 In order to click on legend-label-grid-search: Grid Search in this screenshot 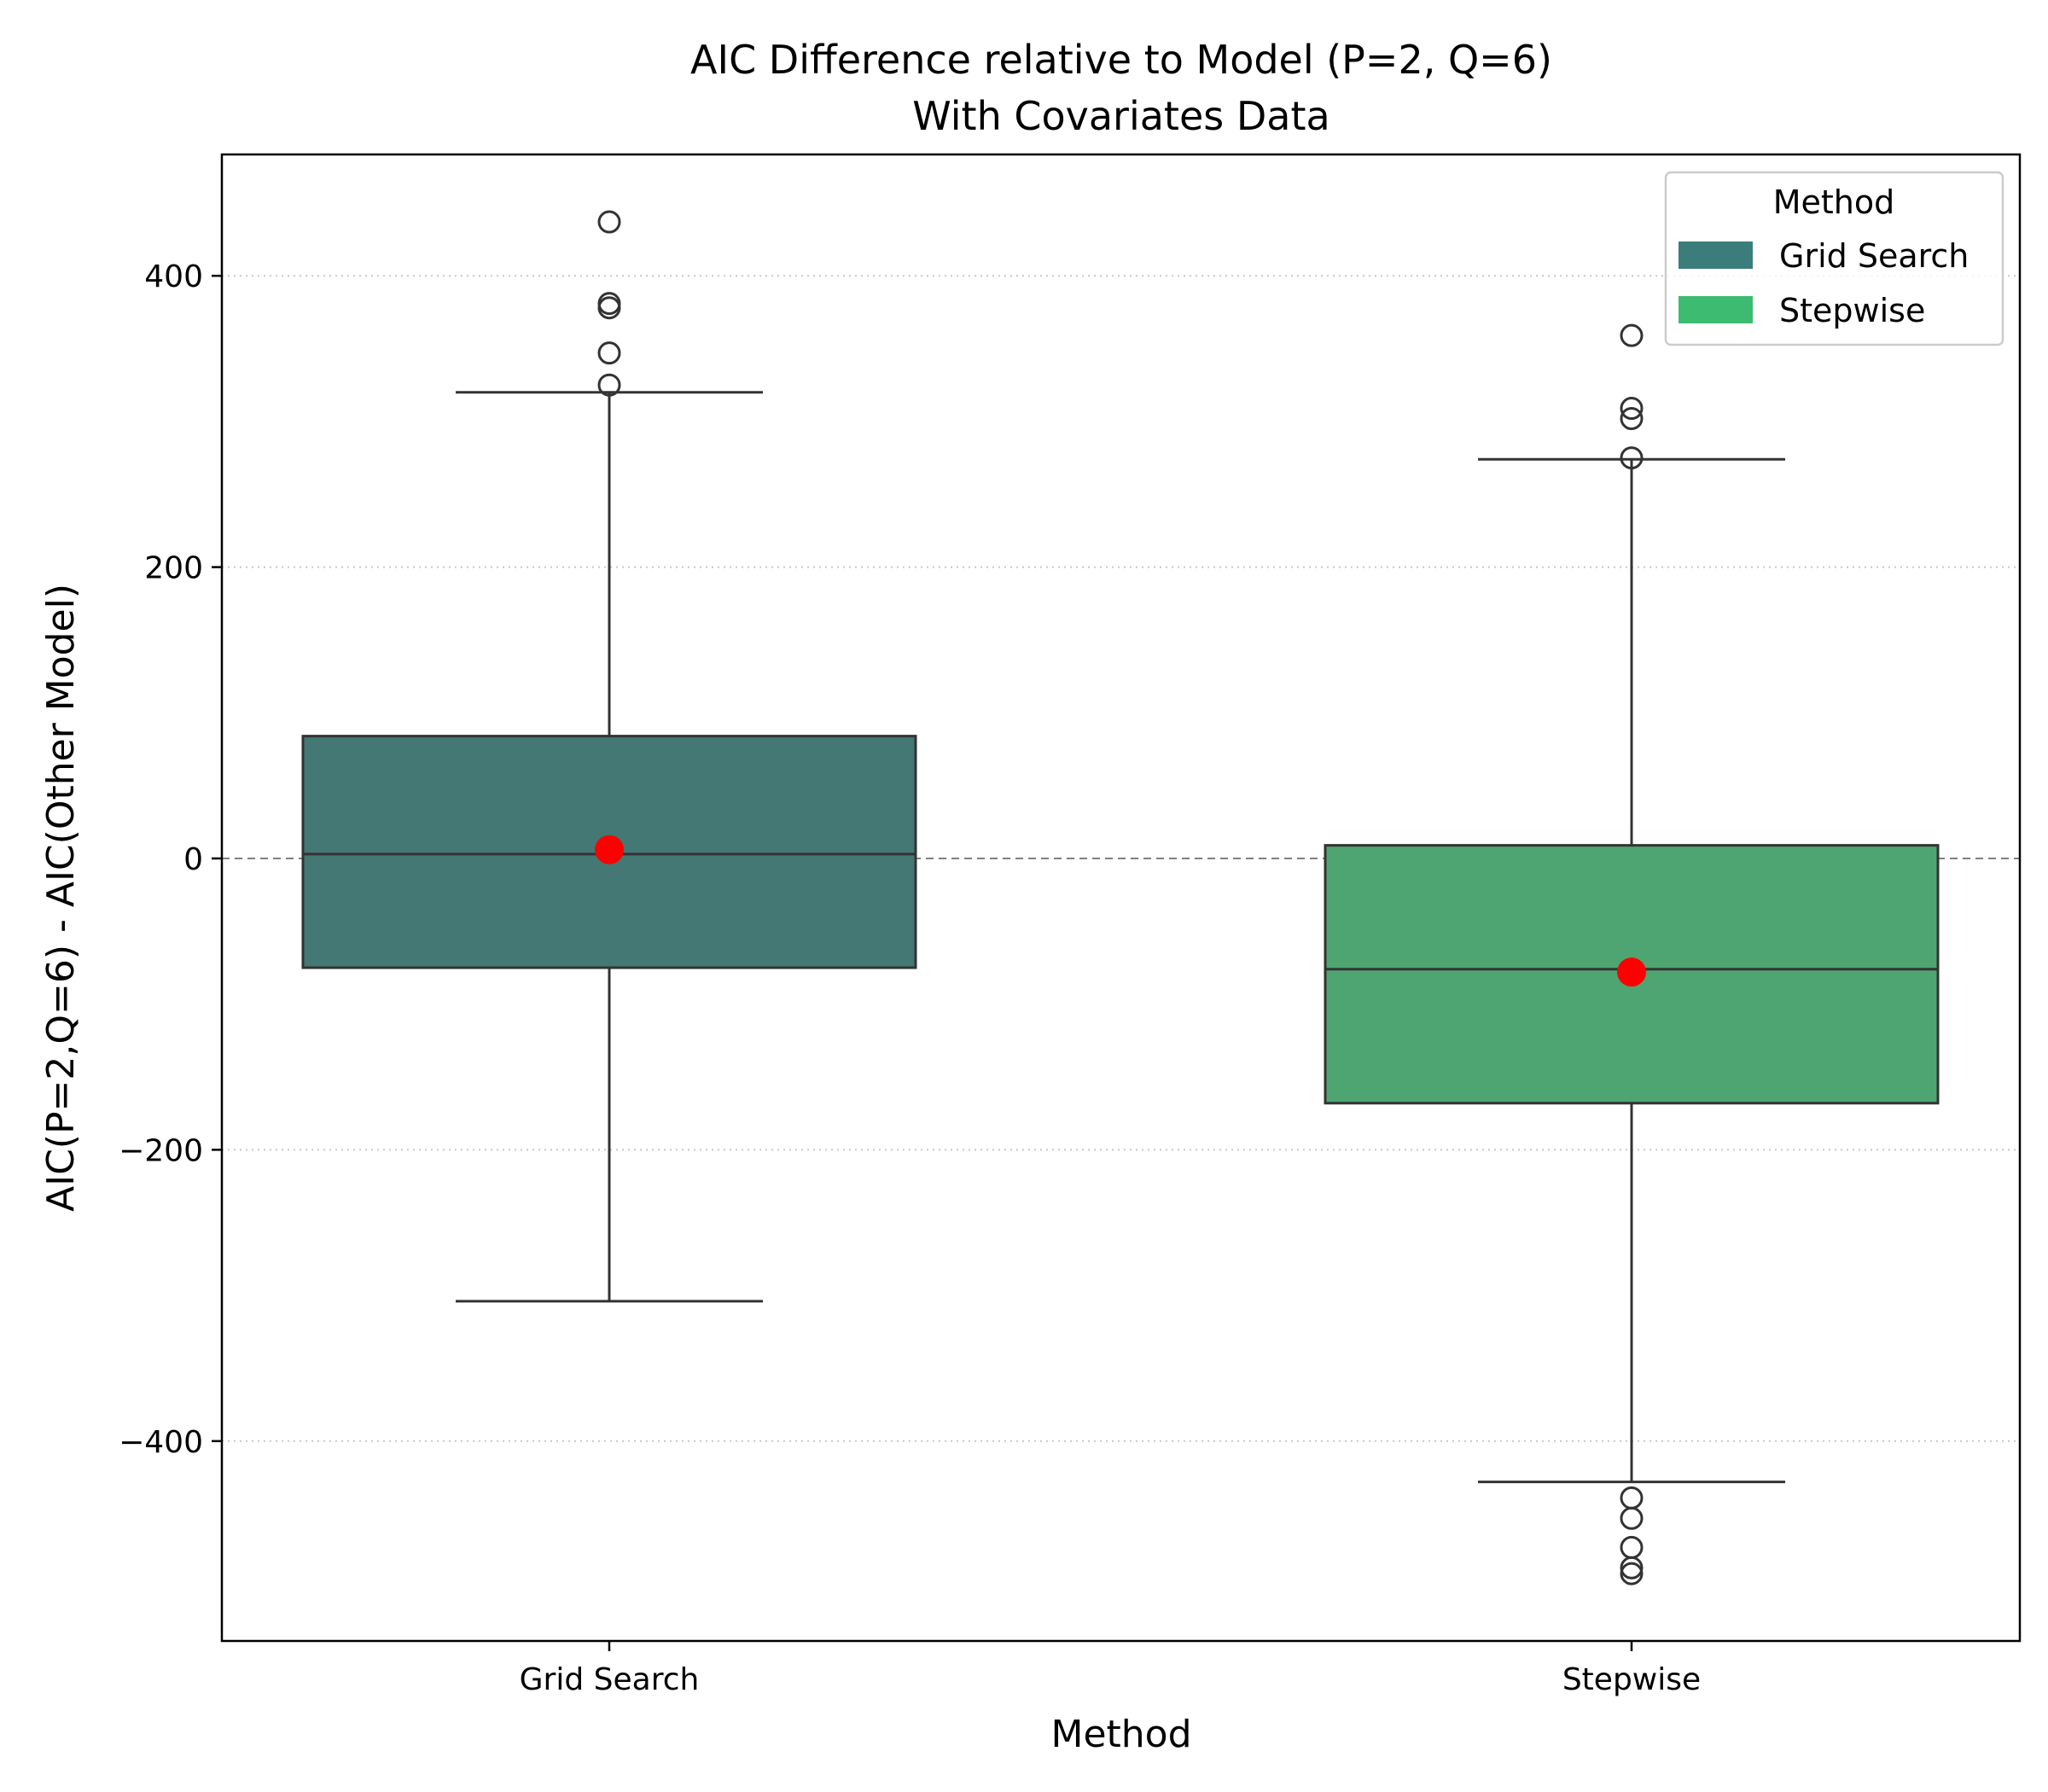, I will do `click(1874, 256)`.